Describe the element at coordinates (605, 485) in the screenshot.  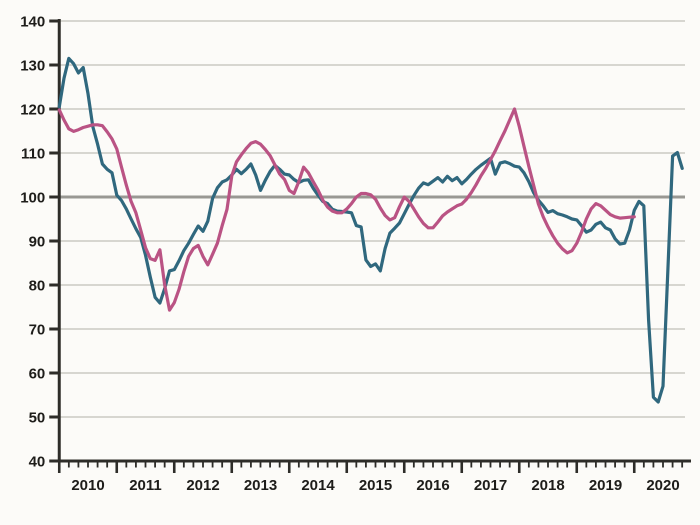
I see `x-axis-year-label: 2019` at that location.